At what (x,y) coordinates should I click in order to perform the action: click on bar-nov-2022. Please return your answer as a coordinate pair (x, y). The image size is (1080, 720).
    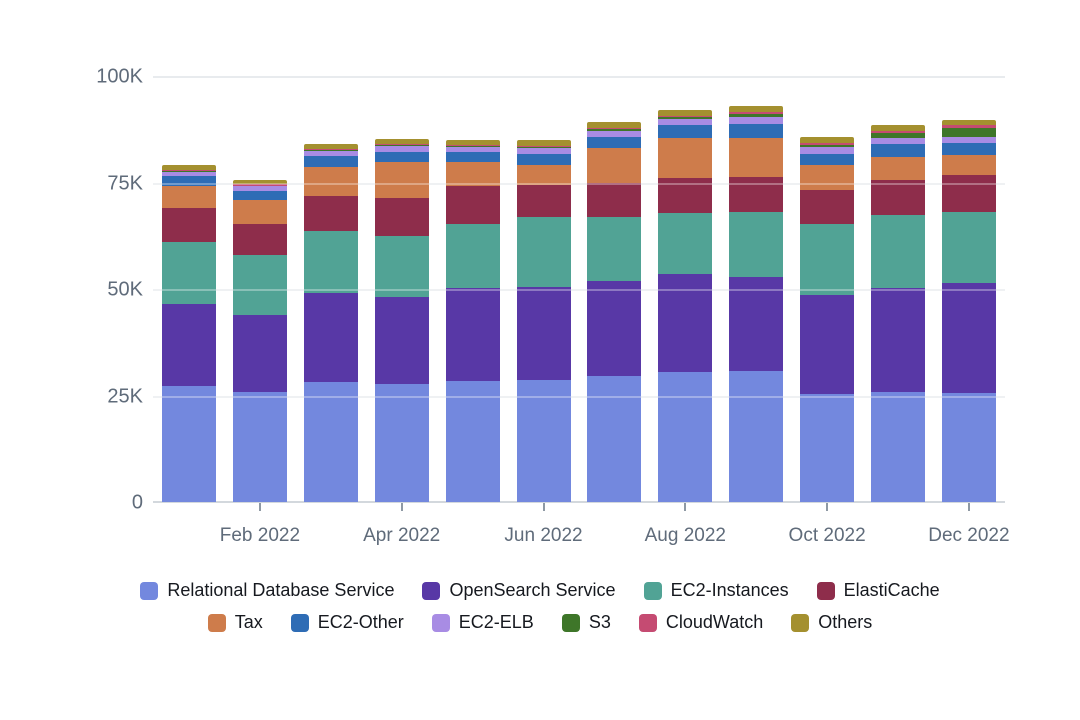
    Looking at the image, I should click on (898, 313).